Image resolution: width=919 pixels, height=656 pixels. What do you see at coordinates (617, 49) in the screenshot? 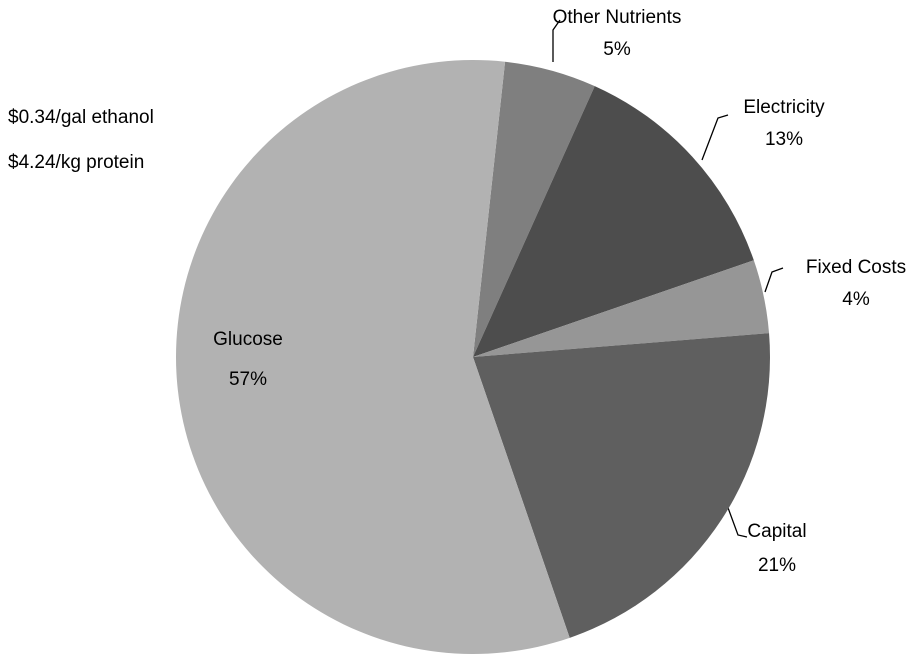
I see `value-label: 5%` at bounding box center [617, 49].